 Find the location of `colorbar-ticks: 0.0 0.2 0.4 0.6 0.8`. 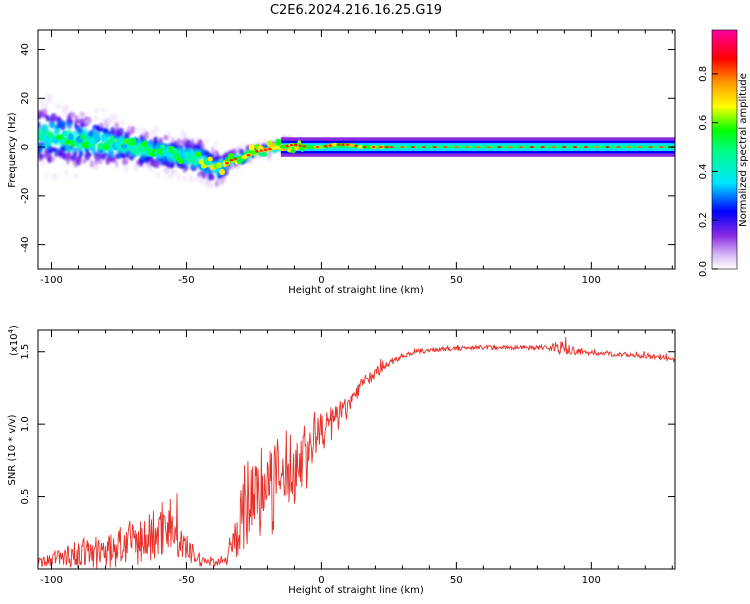

colorbar-ticks: 0.0 0.2 0.4 0.6 0.8 is located at coordinates (708, 171).